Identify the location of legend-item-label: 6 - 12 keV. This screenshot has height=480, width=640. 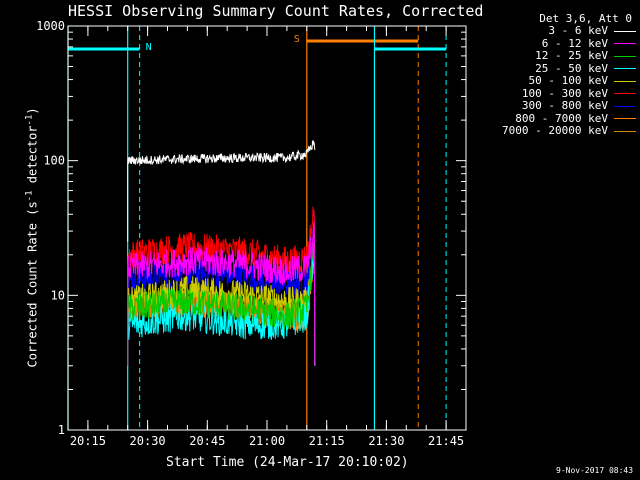
(574, 43).